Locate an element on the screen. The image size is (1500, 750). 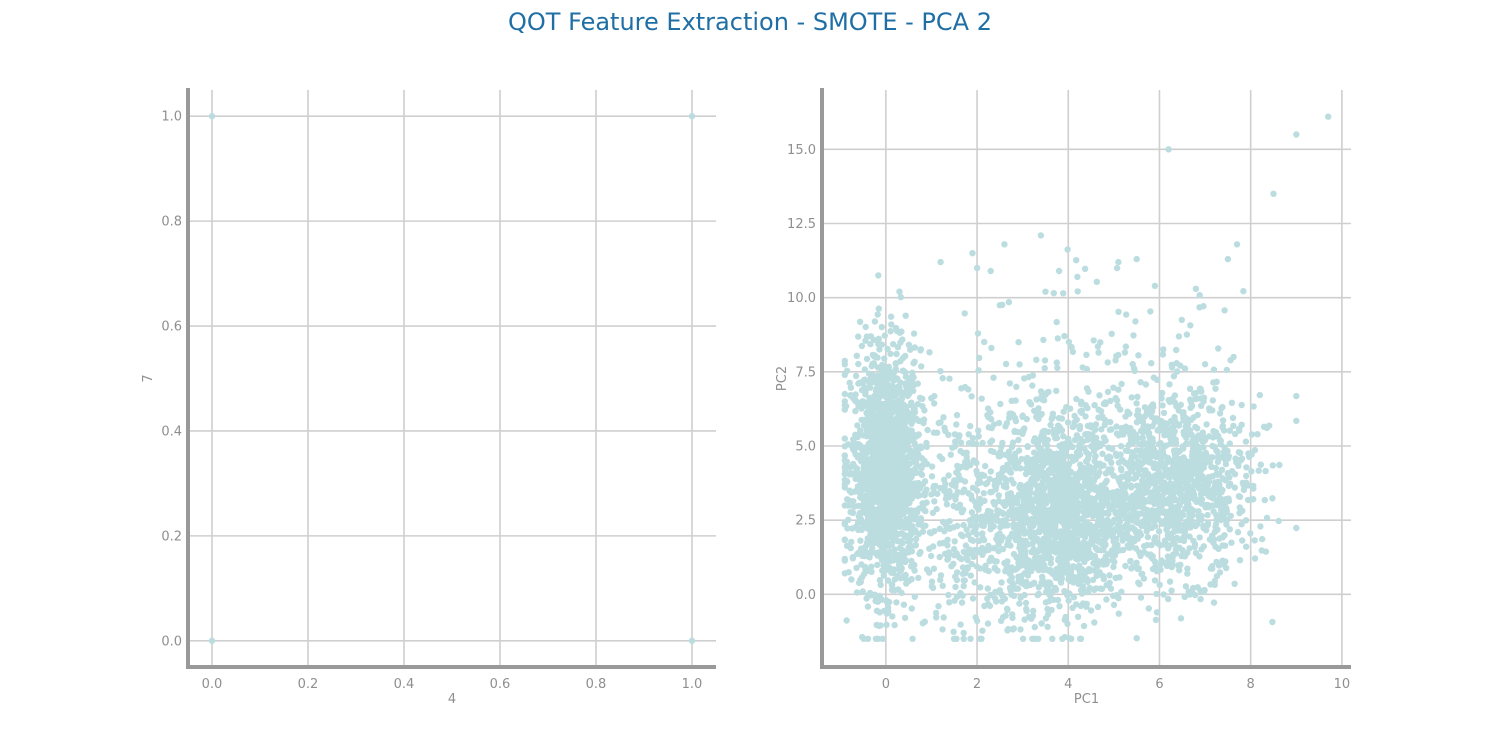
y-tick-label: 0.0 is located at coordinates (171, 641).